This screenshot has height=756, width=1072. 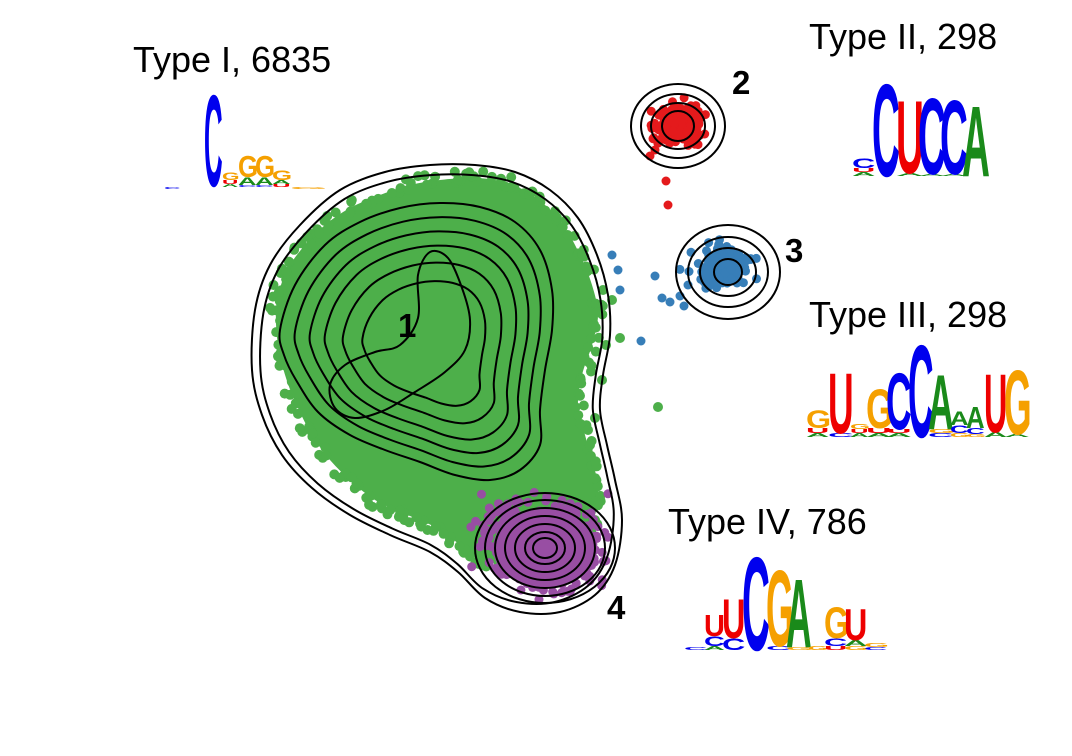 I want to click on type-title-1: Type I, 6835, so click(x=232, y=59).